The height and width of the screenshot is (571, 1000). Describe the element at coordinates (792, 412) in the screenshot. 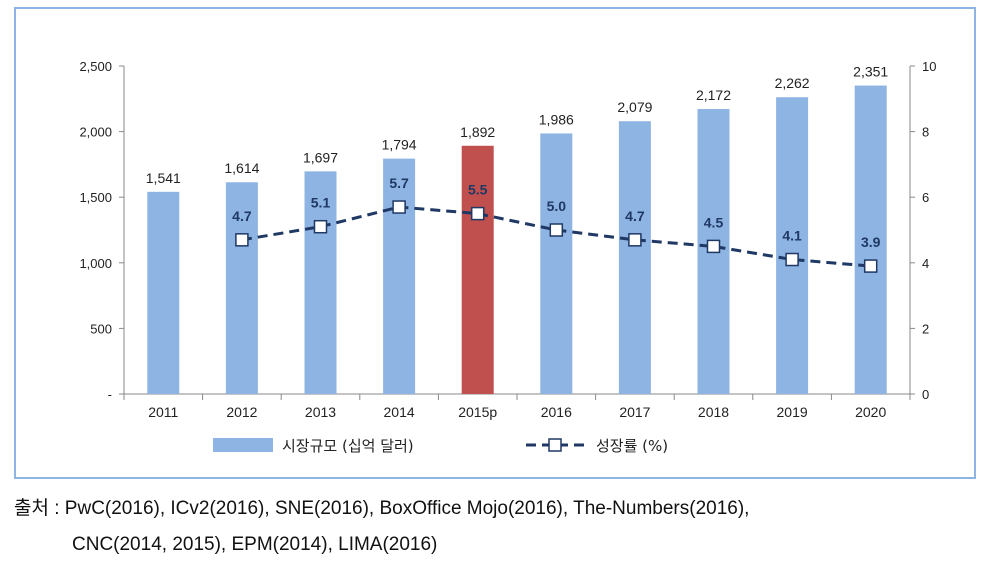

I see `x-tick-label: 2019` at that location.